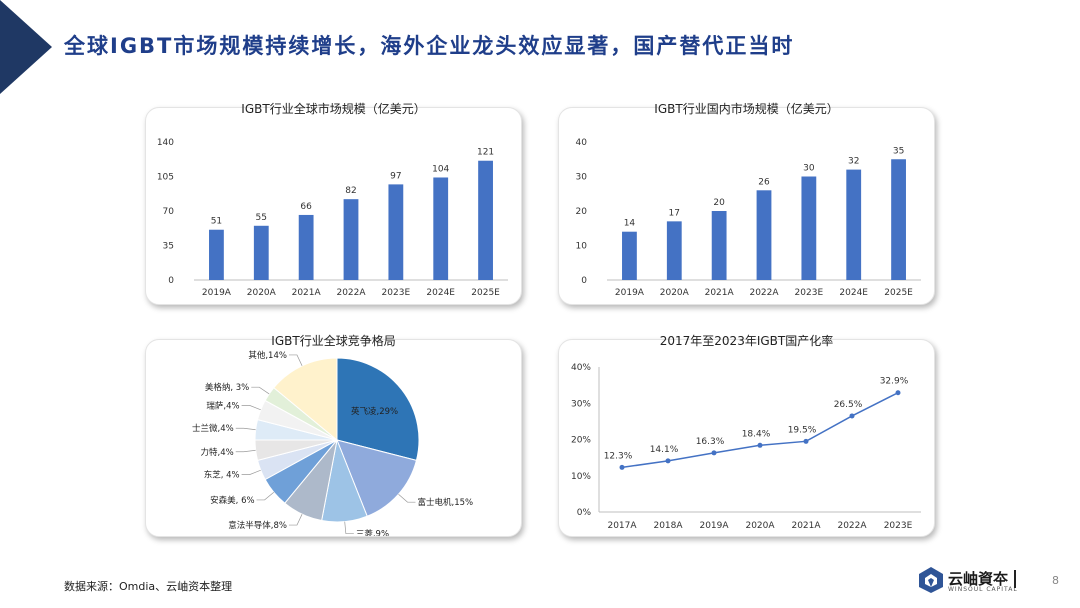  Describe the element at coordinates (719, 203) in the screenshot. I see `data-label: 20` at that location.